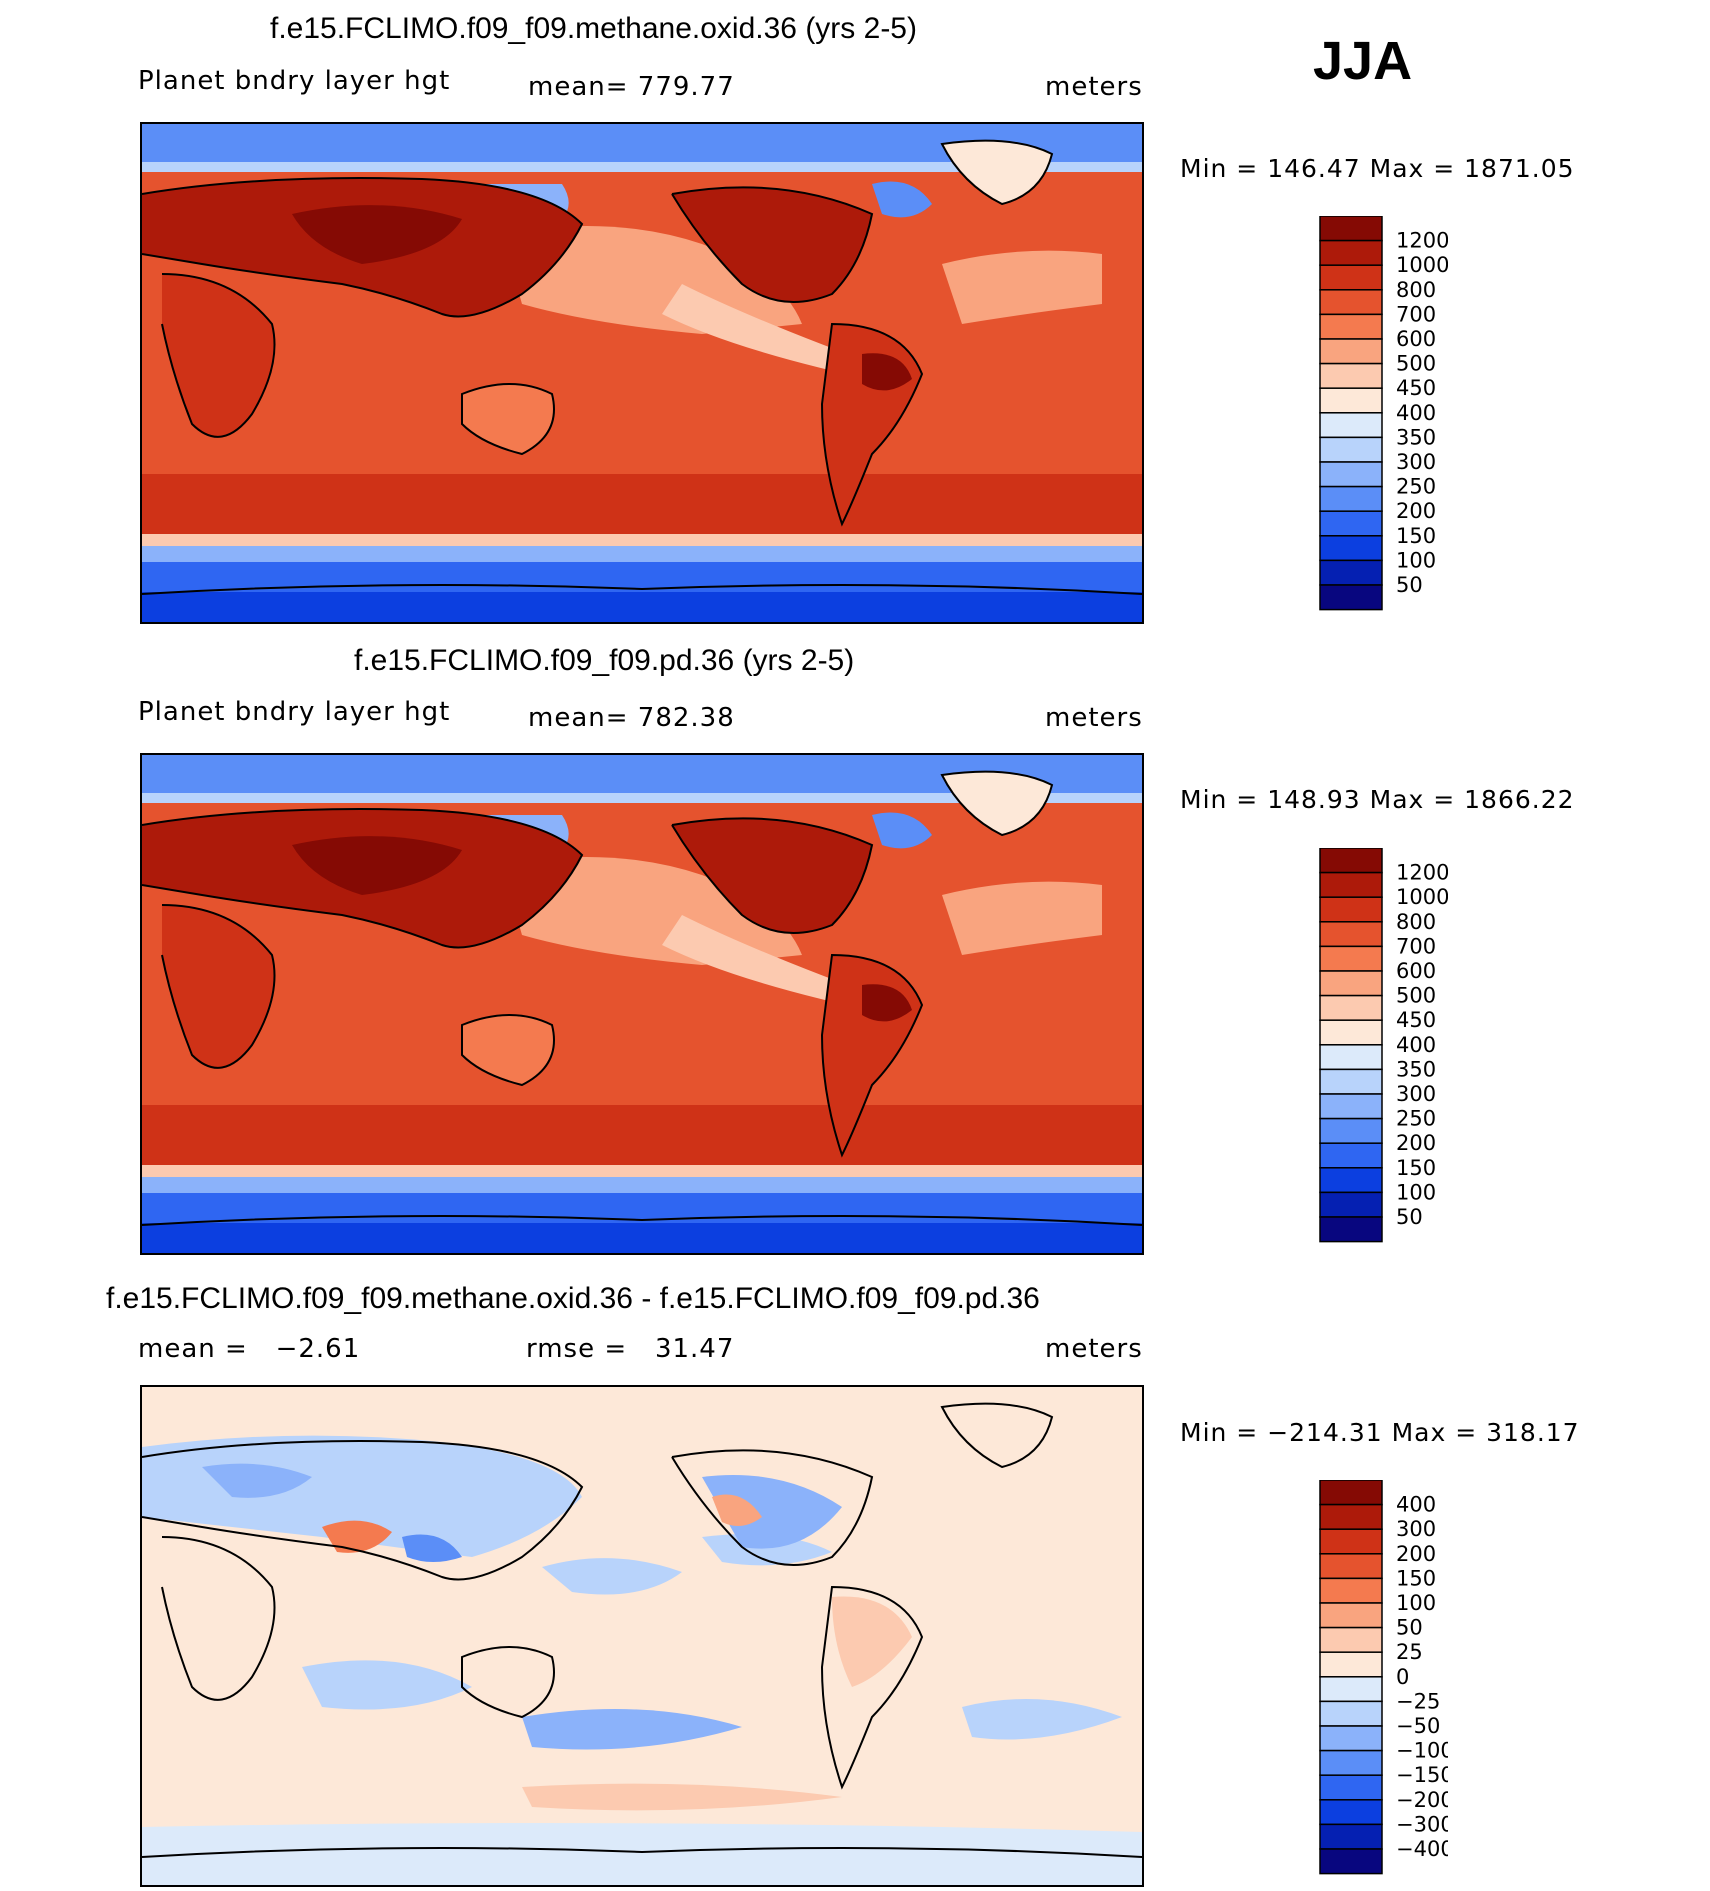  What do you see at coordinates (1422, 1775) in the screenshot?
I see `colorbar-tick-label: −150` at bounding box center [1422, 1775].